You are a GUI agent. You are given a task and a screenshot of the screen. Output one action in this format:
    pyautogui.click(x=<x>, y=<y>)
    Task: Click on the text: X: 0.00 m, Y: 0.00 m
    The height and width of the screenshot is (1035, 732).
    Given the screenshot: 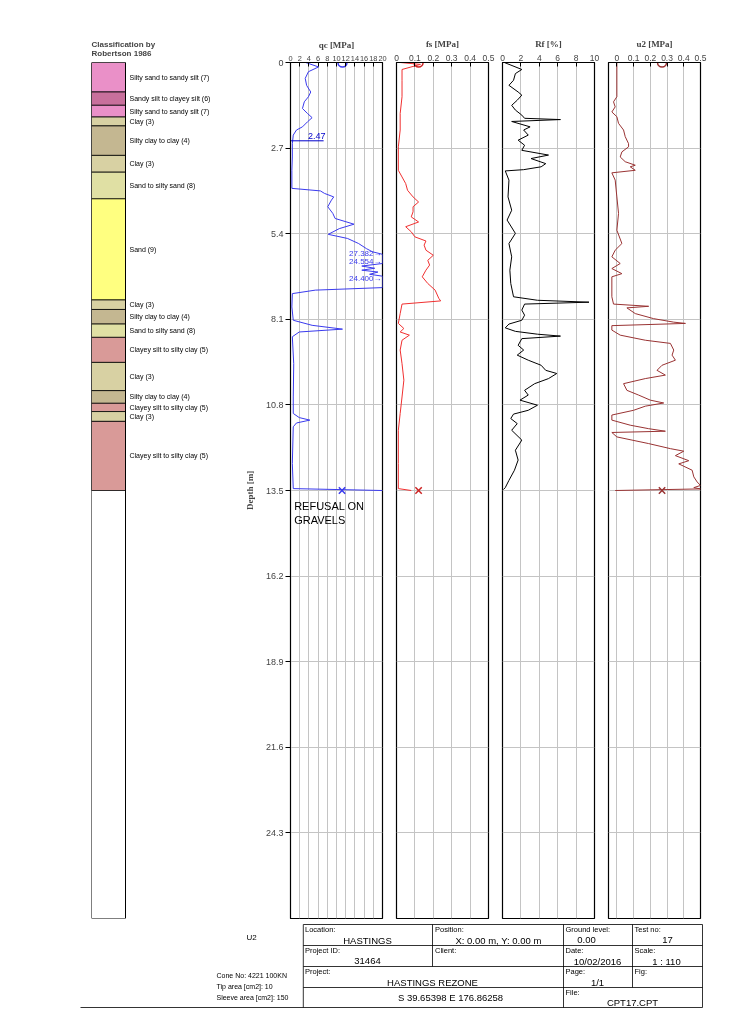 What is the action you would take?
    pyautogui.click(x=498, y=940)
    